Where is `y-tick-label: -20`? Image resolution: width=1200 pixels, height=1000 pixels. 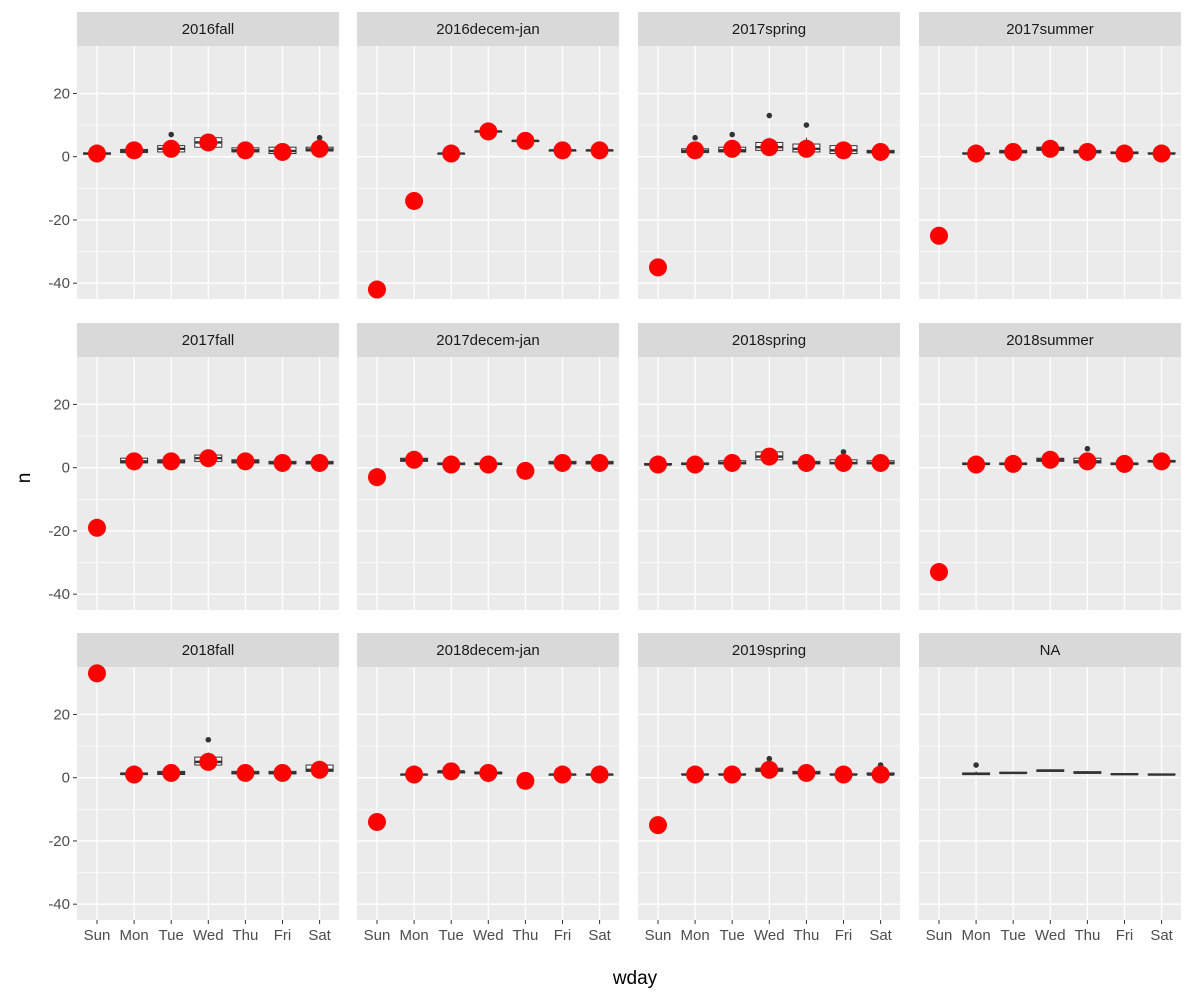
y-tick-label: -20 is located at coordinates (59, 531).